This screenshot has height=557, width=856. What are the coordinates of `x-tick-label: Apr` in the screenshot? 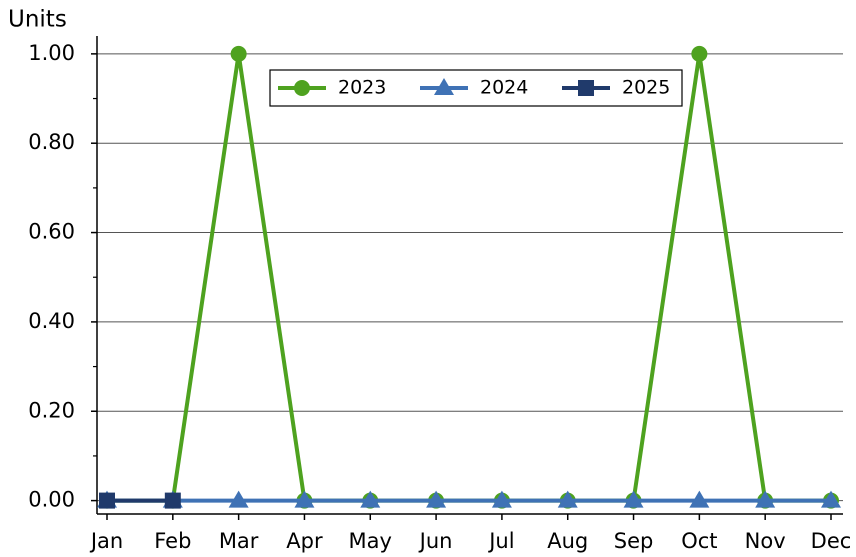 It's located at (304, 541).